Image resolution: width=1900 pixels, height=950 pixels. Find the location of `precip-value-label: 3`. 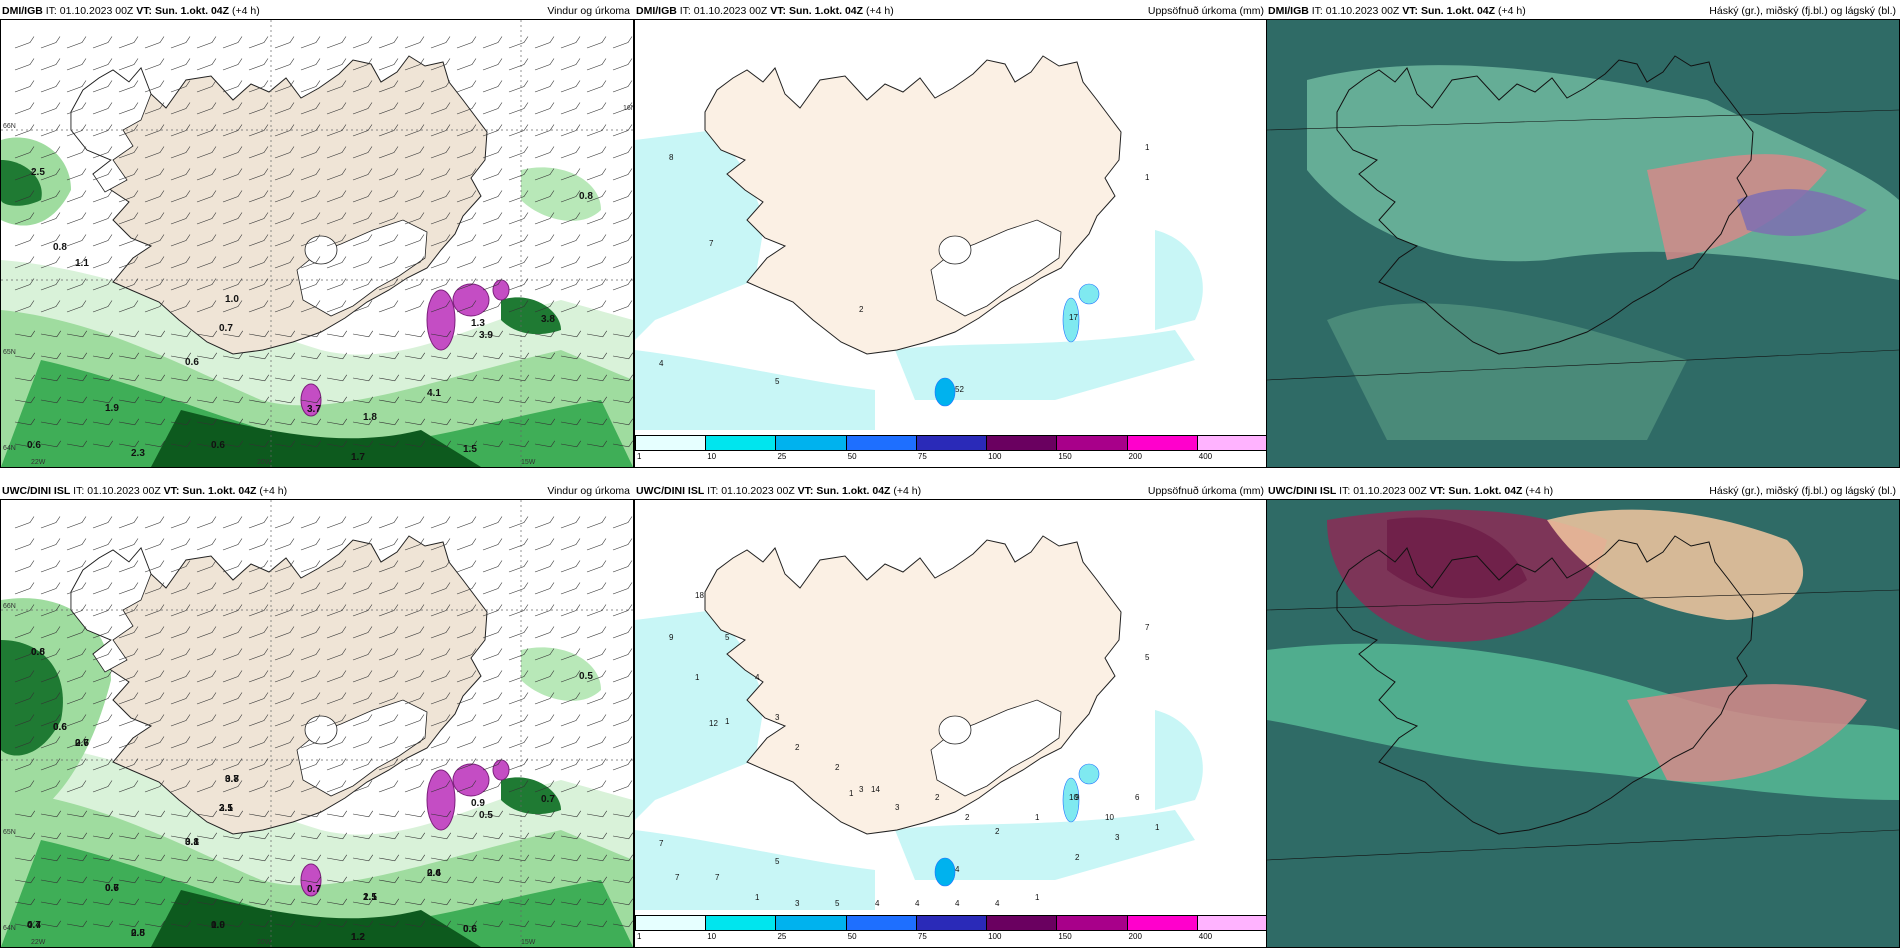

precip-value-label: 3 is located at coordinates (777, 717).